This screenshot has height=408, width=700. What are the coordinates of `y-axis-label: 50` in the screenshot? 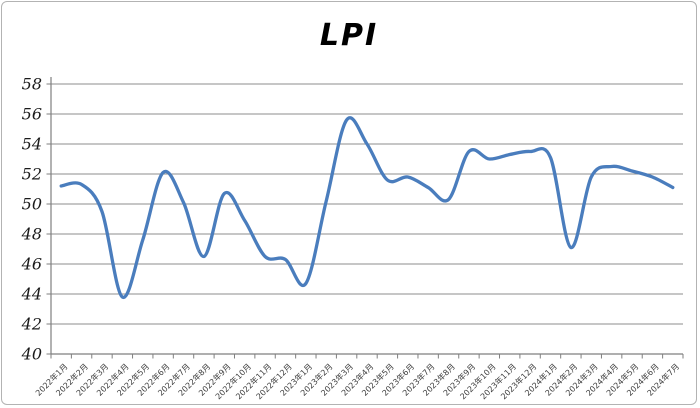 It's located at (32, 204).